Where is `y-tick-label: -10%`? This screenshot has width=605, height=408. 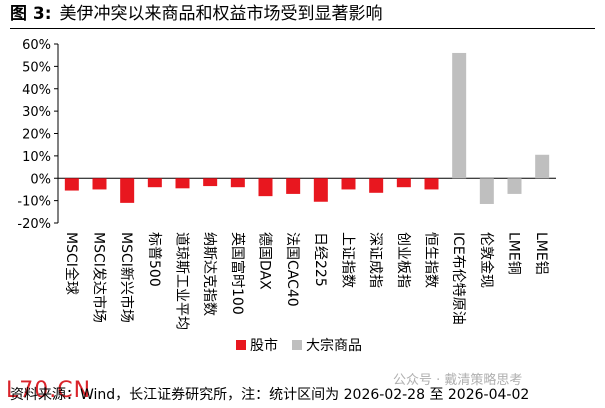 y-tick-label: -10% is located at coordinates (34, 202).